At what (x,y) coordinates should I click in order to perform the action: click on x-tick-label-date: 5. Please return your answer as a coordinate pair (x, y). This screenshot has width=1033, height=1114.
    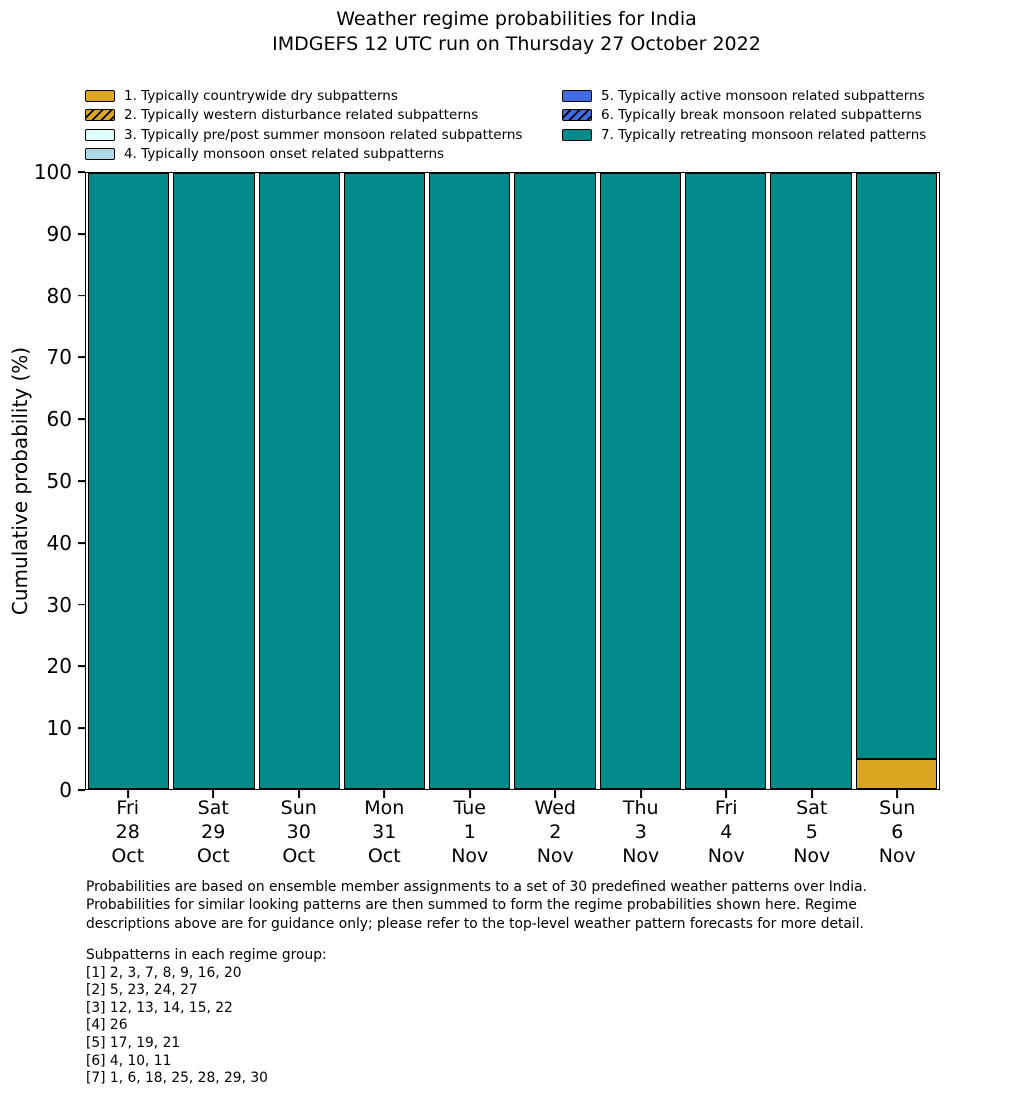
    Looking at the image, I should click on (811, 832).